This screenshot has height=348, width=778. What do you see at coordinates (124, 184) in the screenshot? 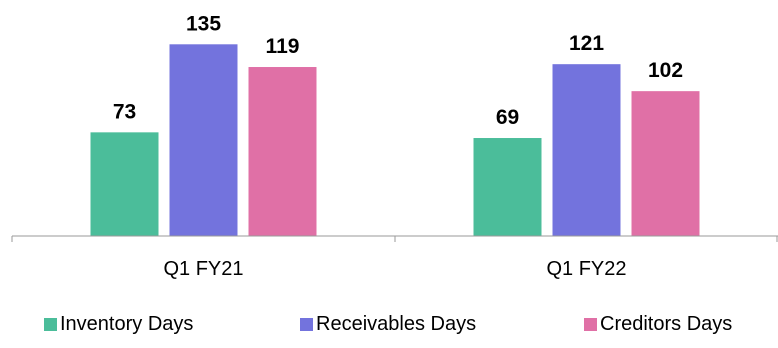
I see `bar-inventory-days-q1-fy21` at bounding box center [124, 184].